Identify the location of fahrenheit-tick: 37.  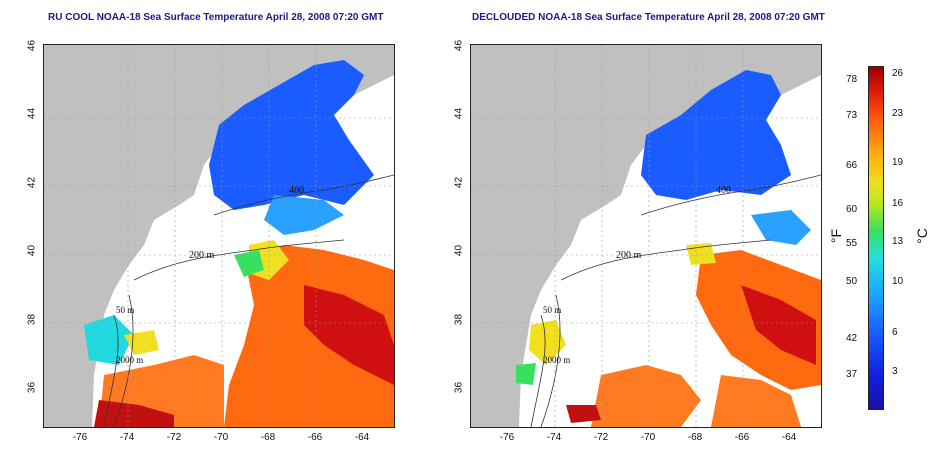
(852, 374).